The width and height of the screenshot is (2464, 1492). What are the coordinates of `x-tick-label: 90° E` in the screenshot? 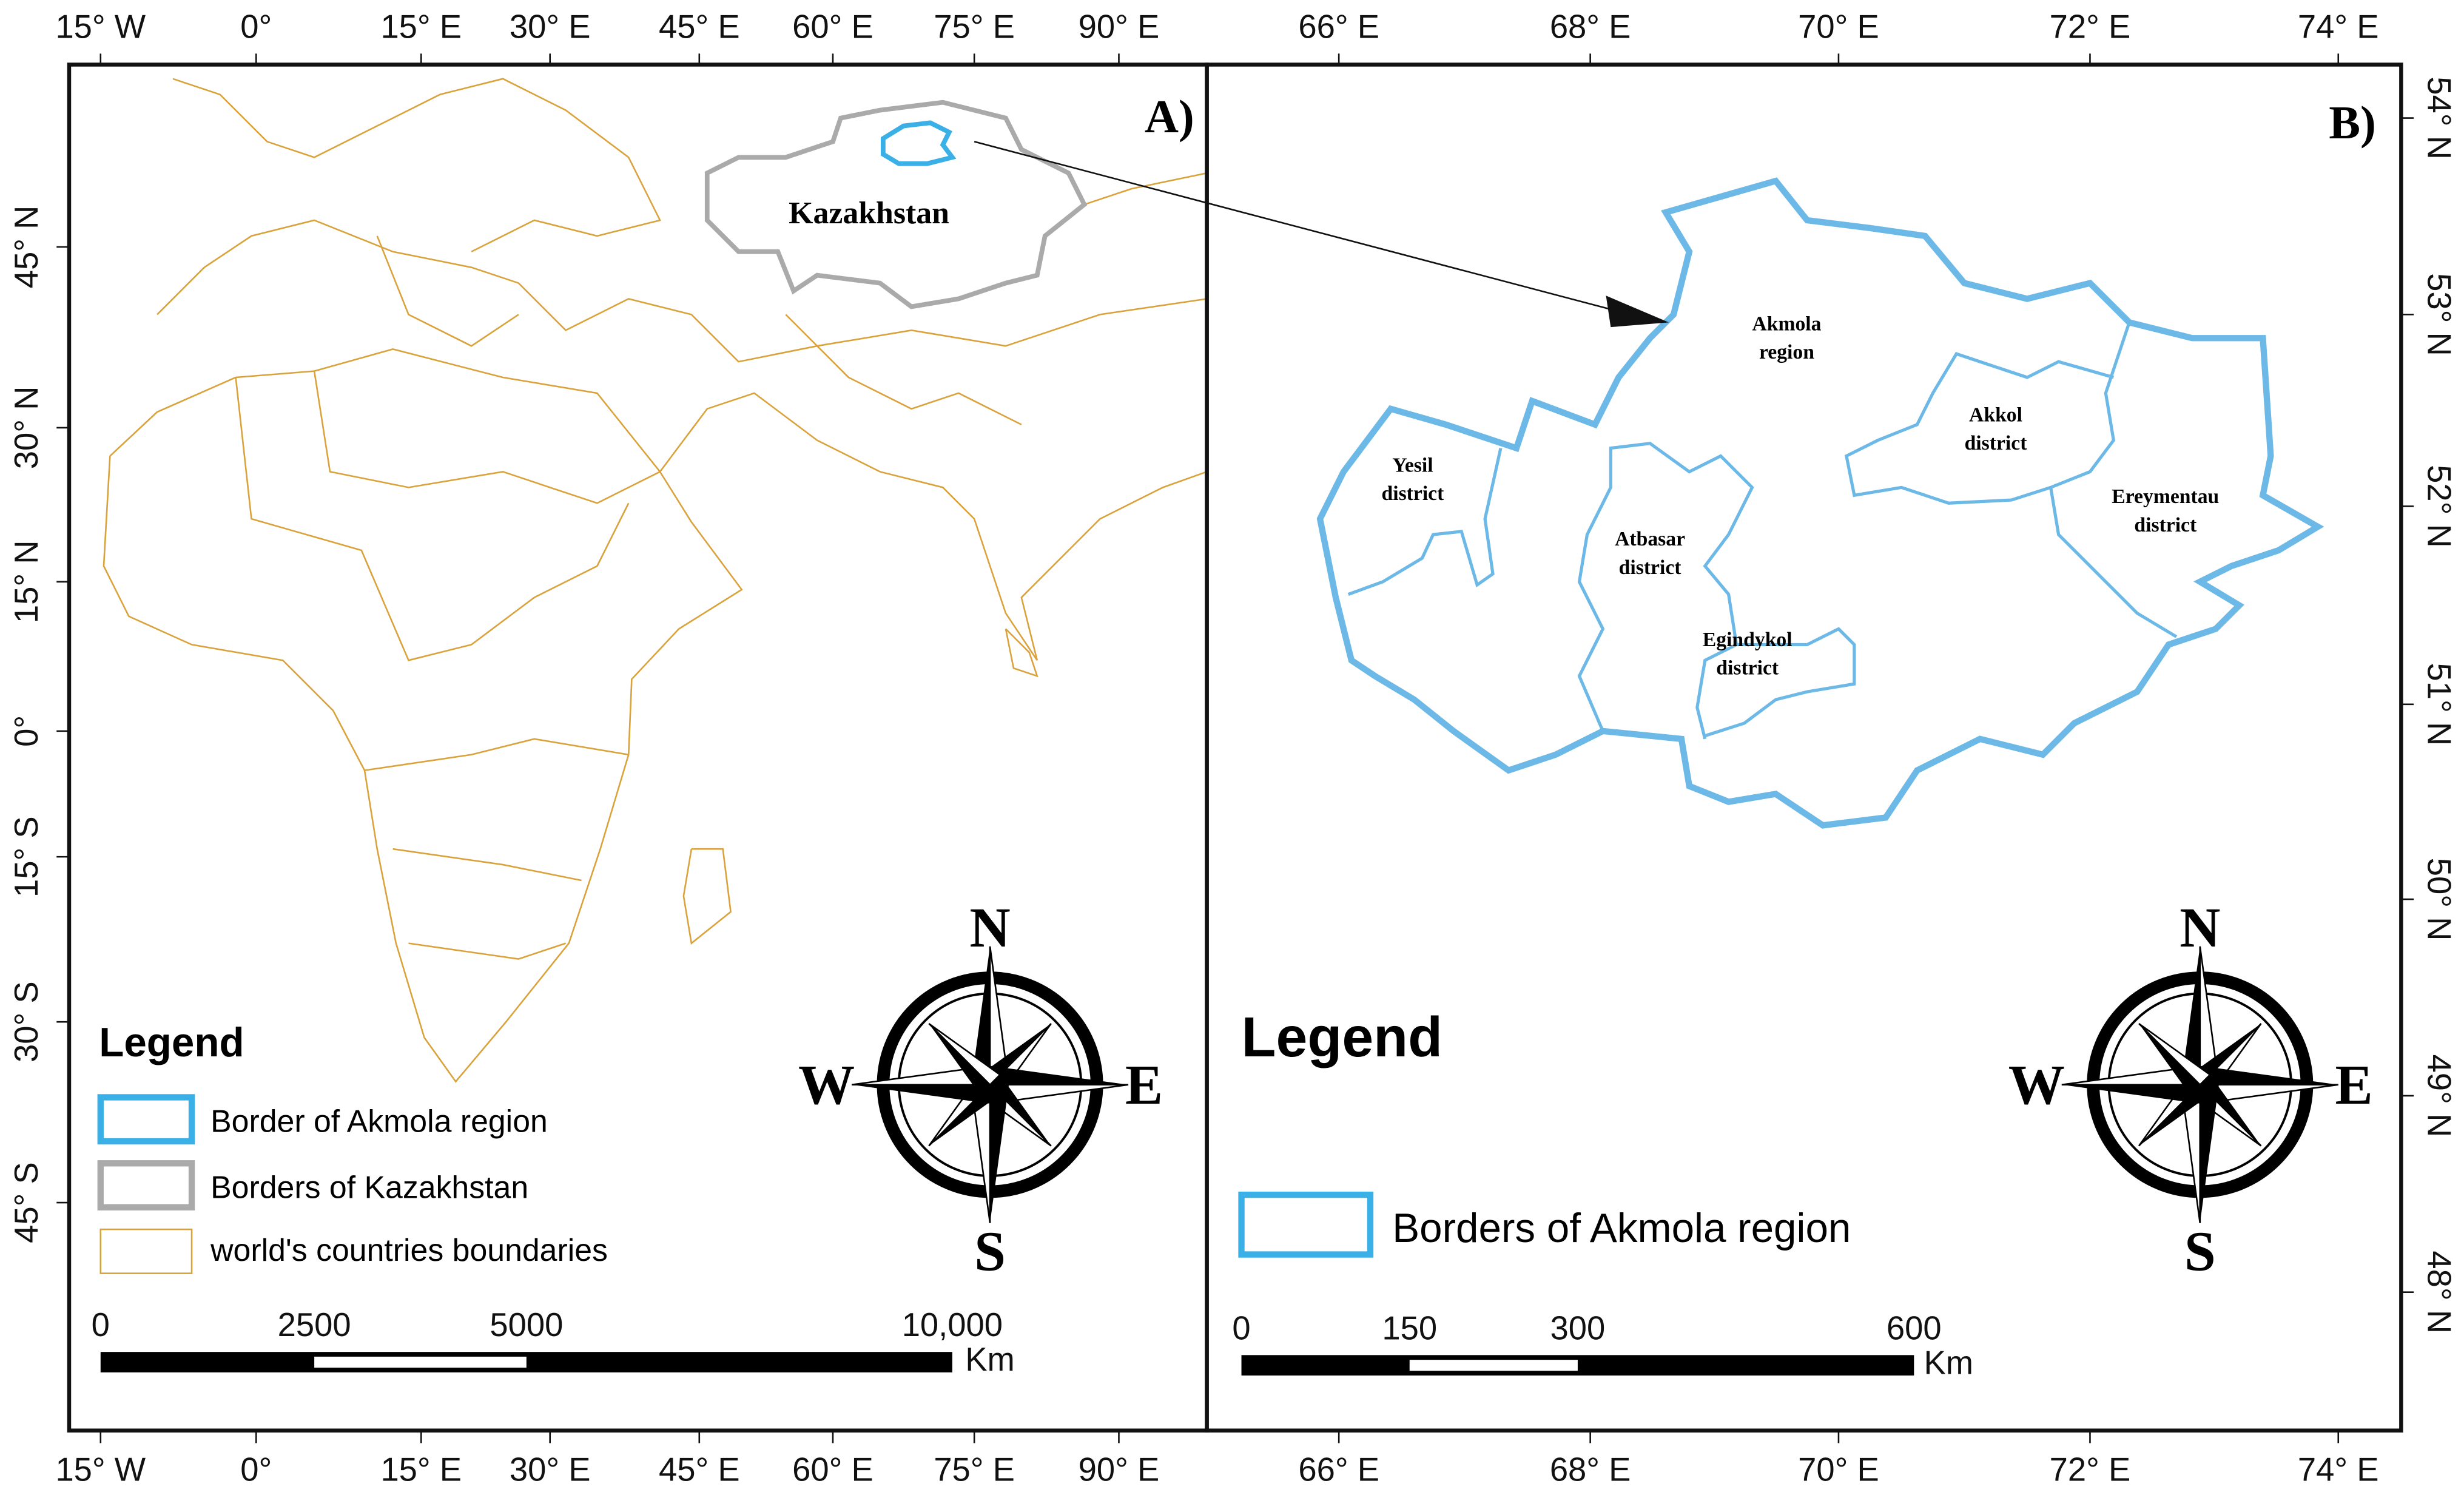 It's located at (1120, 26).